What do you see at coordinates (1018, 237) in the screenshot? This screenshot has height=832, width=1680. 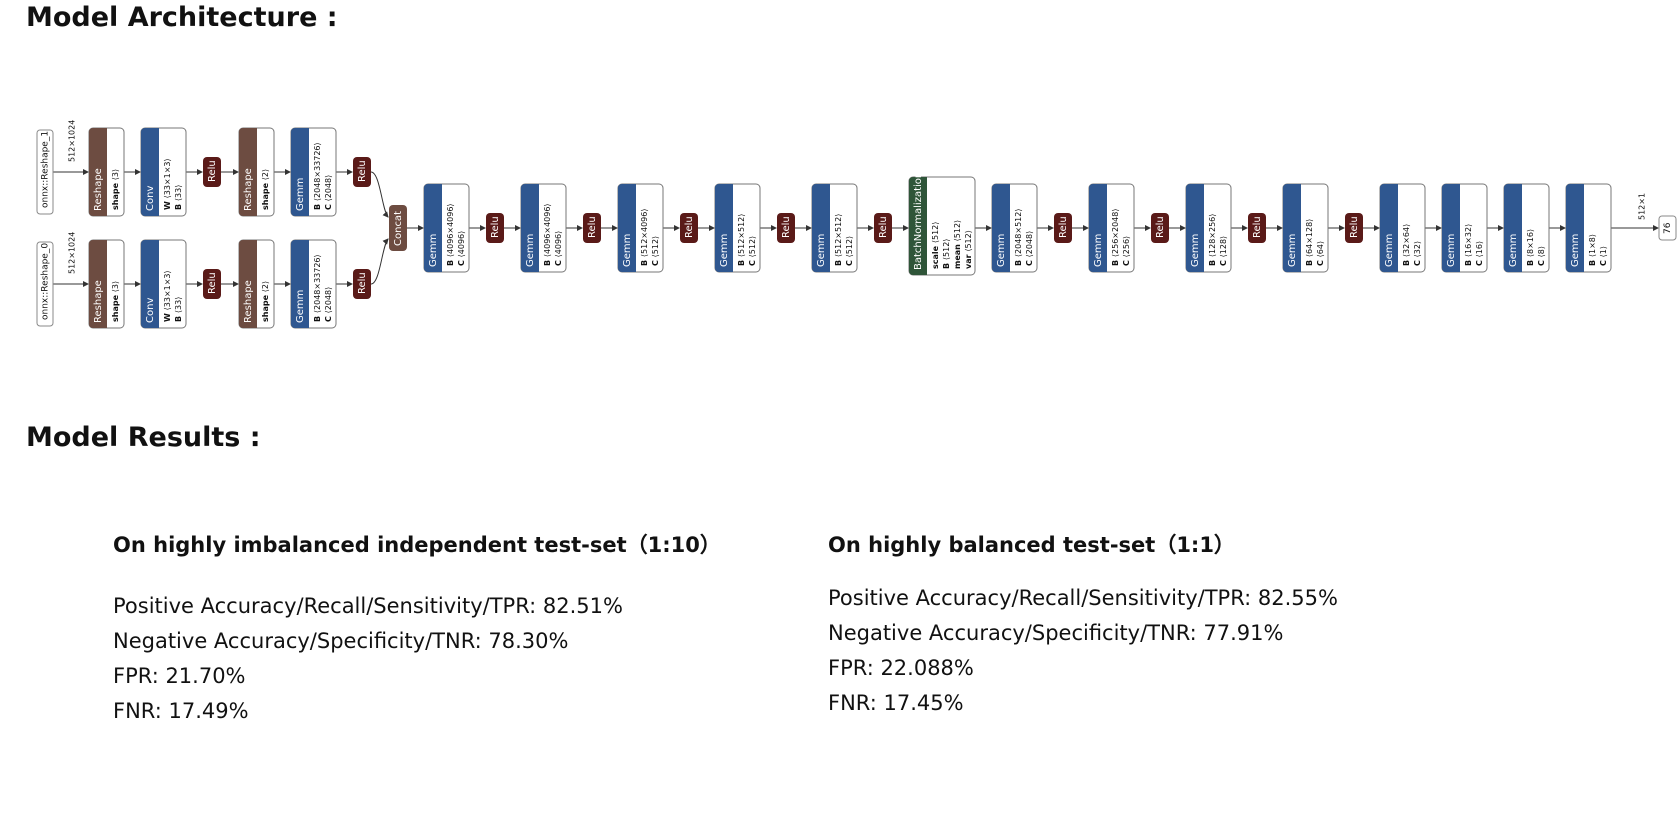 I see `node-attr: B ⟨2048×512⟩` at bounding box center [1018, 237].